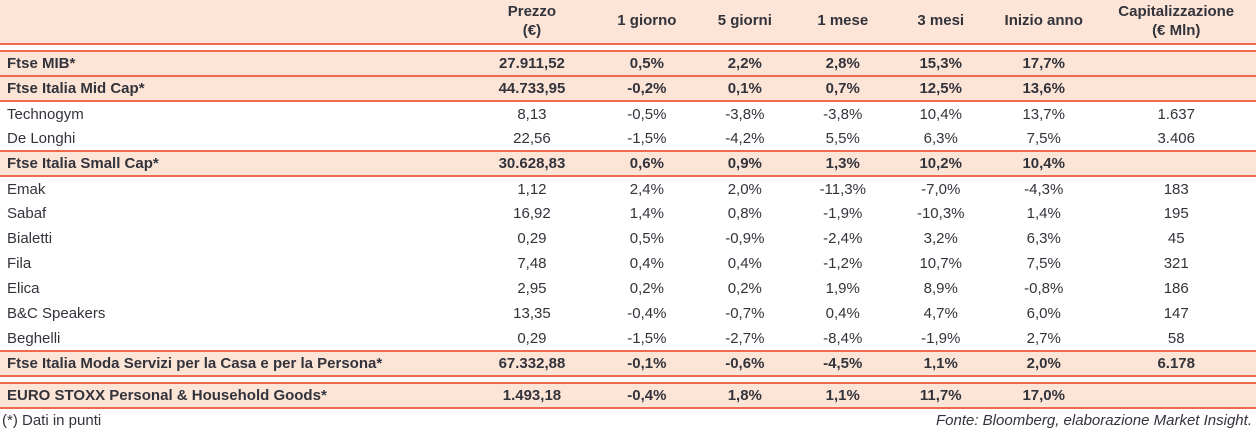 The height and width of the screenshot is (433, 1256). Describe the element at coordinates (940, 213) in the screenshot. I see `cell-m3: -10,3%` at that location.